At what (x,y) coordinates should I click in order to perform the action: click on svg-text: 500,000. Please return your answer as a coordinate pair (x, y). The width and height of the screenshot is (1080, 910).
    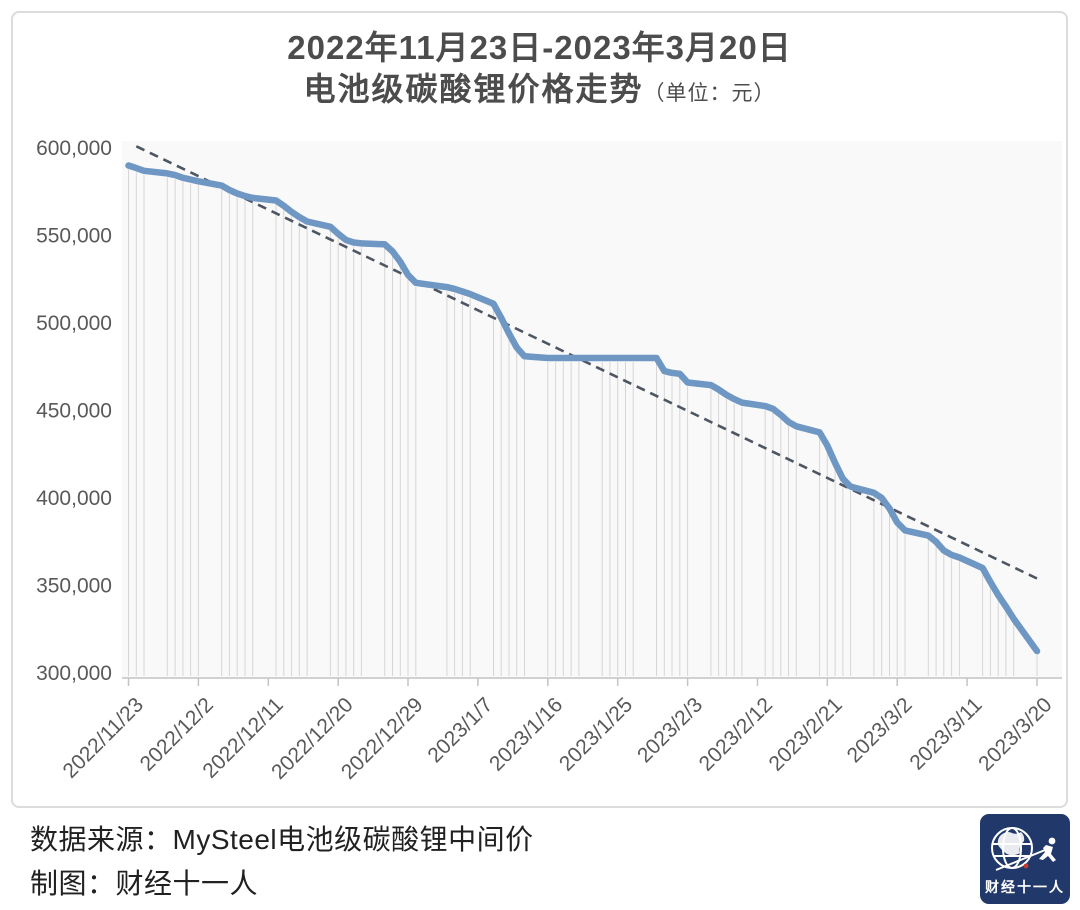
    Looking at the image, I should click on (74, 323).